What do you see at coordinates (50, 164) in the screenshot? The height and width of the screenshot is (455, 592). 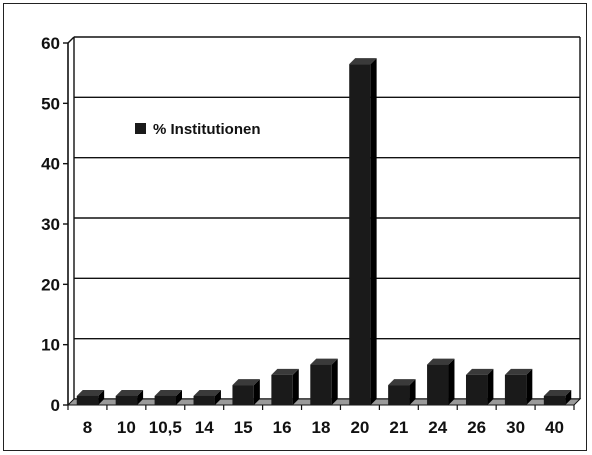 I see `y-tick-label: 40` at bounding box center [50, 164].